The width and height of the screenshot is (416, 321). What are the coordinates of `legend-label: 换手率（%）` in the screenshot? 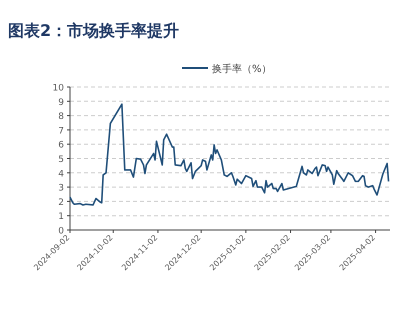 It's located at (242, 69).